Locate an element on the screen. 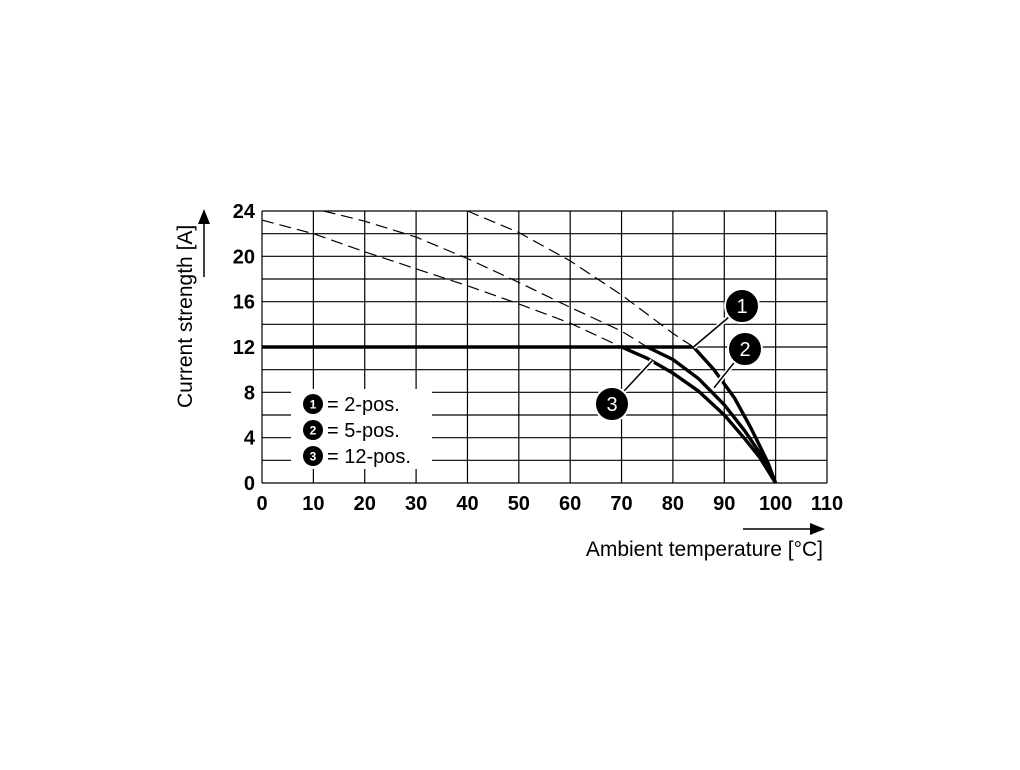  callout-badge-number: 2 is located at coordinates (744, 350).